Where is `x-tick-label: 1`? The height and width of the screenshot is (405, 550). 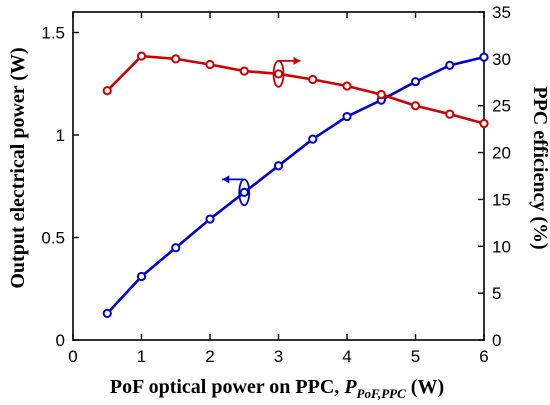
x-tick-label: 1 is located at coordinates (141, 356).